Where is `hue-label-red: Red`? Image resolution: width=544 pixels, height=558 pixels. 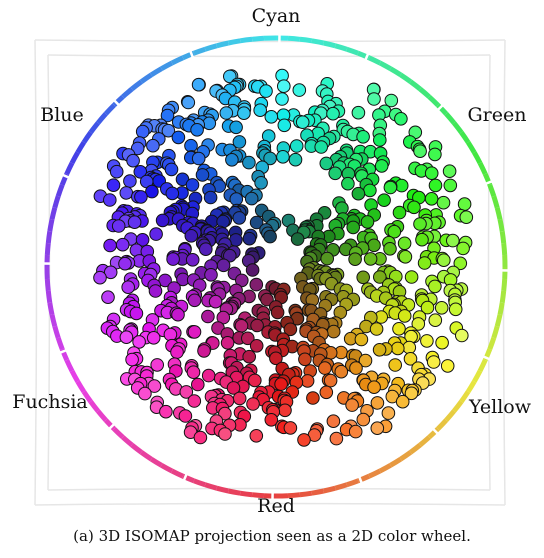
hue-label-red: Red is located at coordinates (276, 506).